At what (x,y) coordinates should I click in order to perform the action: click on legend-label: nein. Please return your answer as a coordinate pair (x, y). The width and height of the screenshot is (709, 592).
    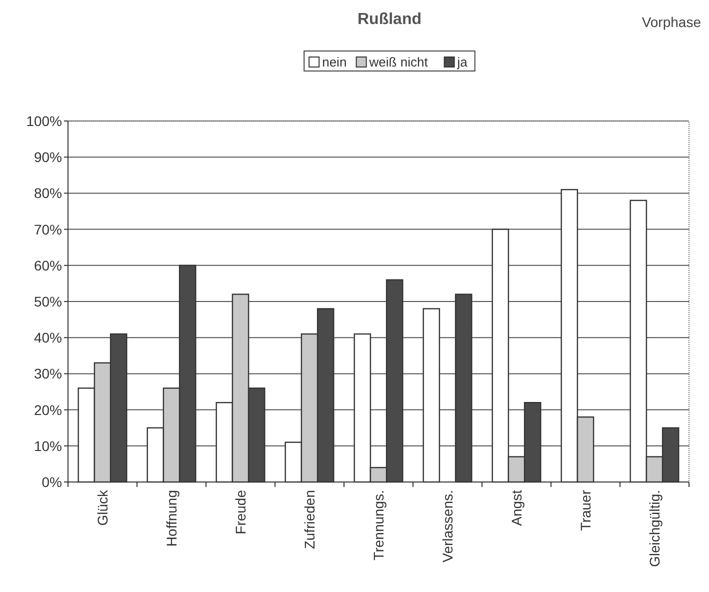
    Looking at the image, I should click on (334, 62).